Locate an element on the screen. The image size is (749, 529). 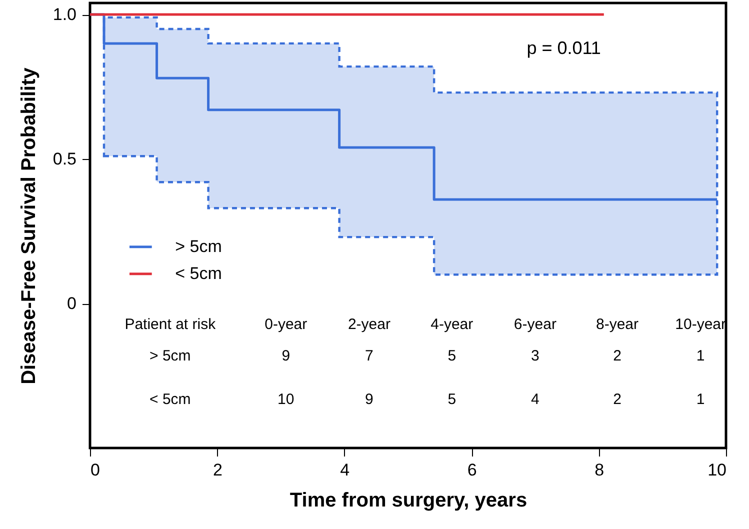
x-tick-label: 2 is located at coordinates (217, 470).